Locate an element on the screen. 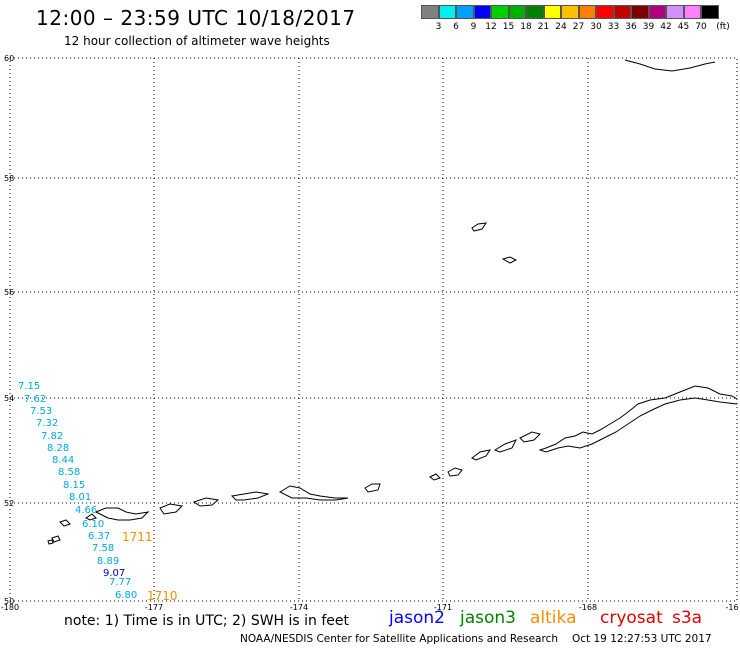 The image size is (740, 650). swh-value: 7.32 is located at coordinates (47, 423).